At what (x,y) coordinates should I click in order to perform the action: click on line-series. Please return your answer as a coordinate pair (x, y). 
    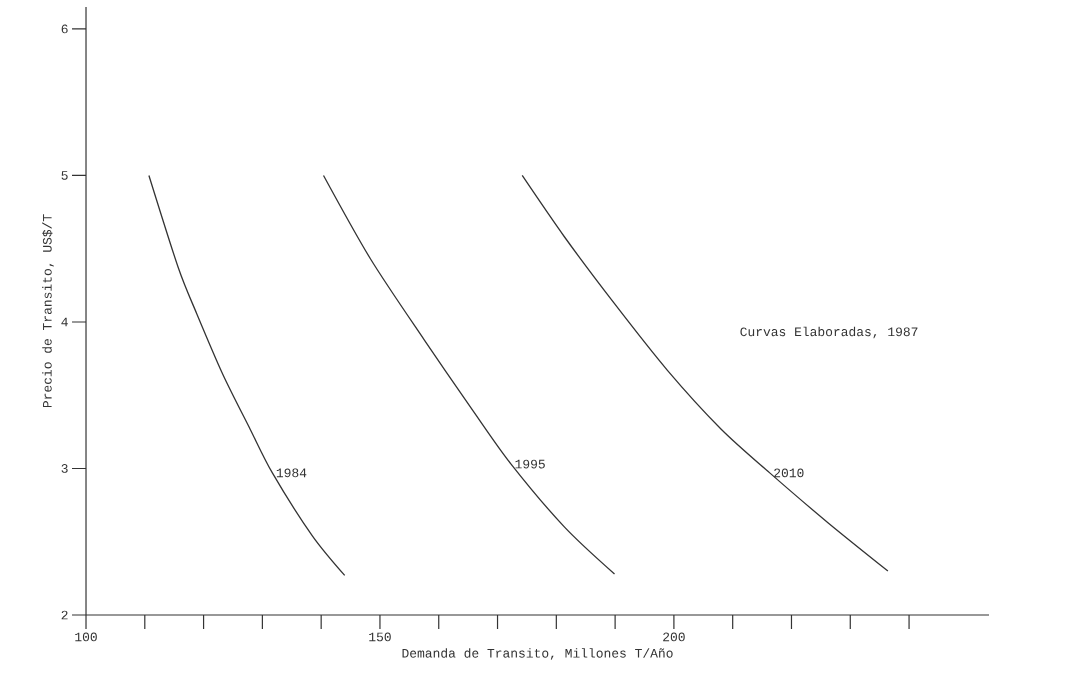
    Looking at the image, I should click on (247, 375).